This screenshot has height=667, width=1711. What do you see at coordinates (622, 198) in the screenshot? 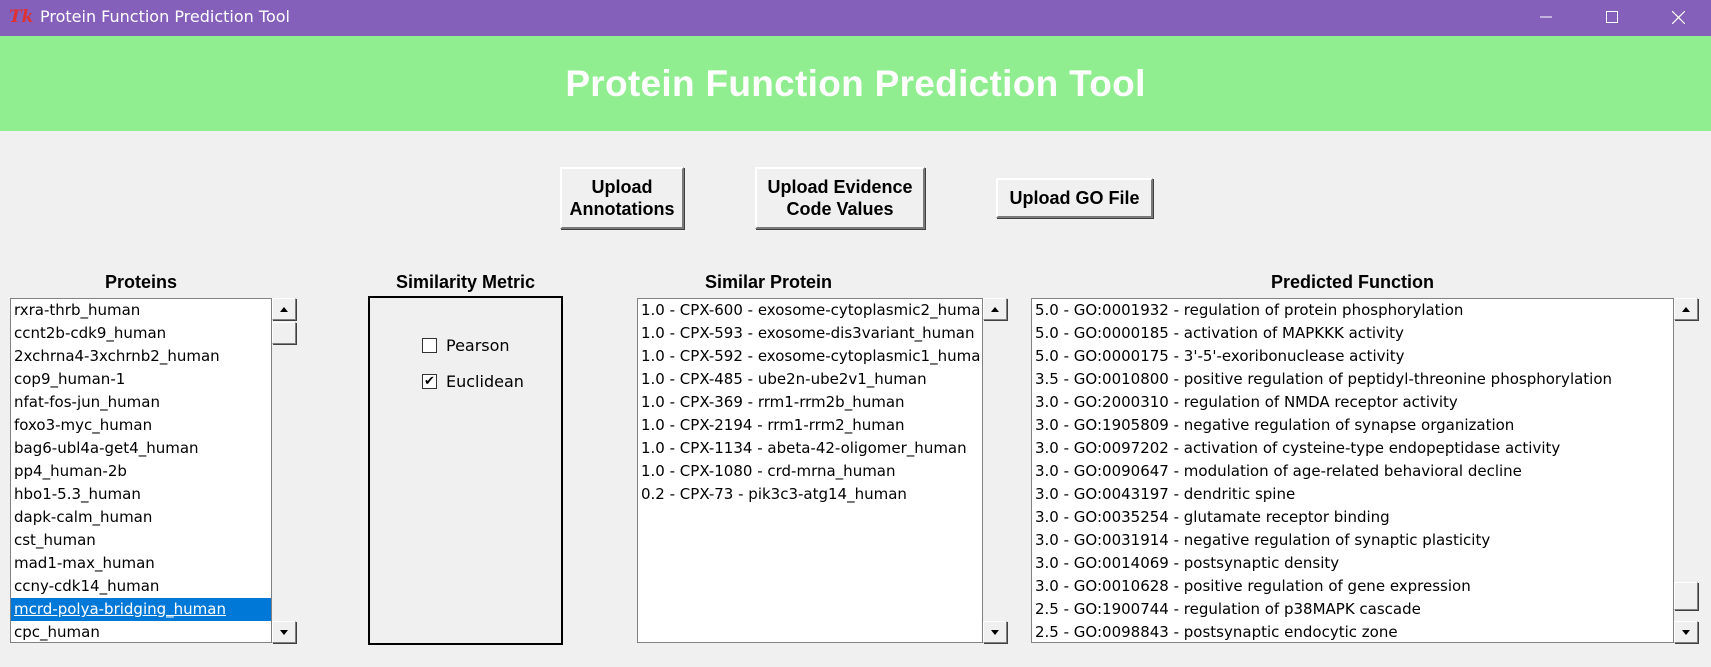
I see `upload-annotations-button: Upload Annotations` at bounding box center [622, 198].